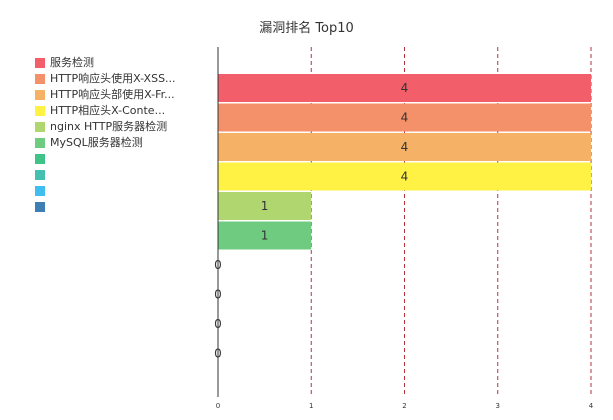  What do you see at coordinates (105, 63) in the screenshot?
I see `legend-item: 服务检测` at bounding box center [105, 63].